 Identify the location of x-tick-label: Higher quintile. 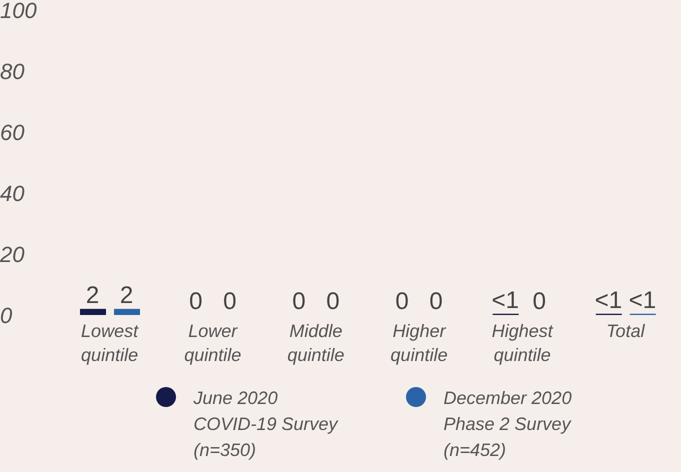
(419, 343).